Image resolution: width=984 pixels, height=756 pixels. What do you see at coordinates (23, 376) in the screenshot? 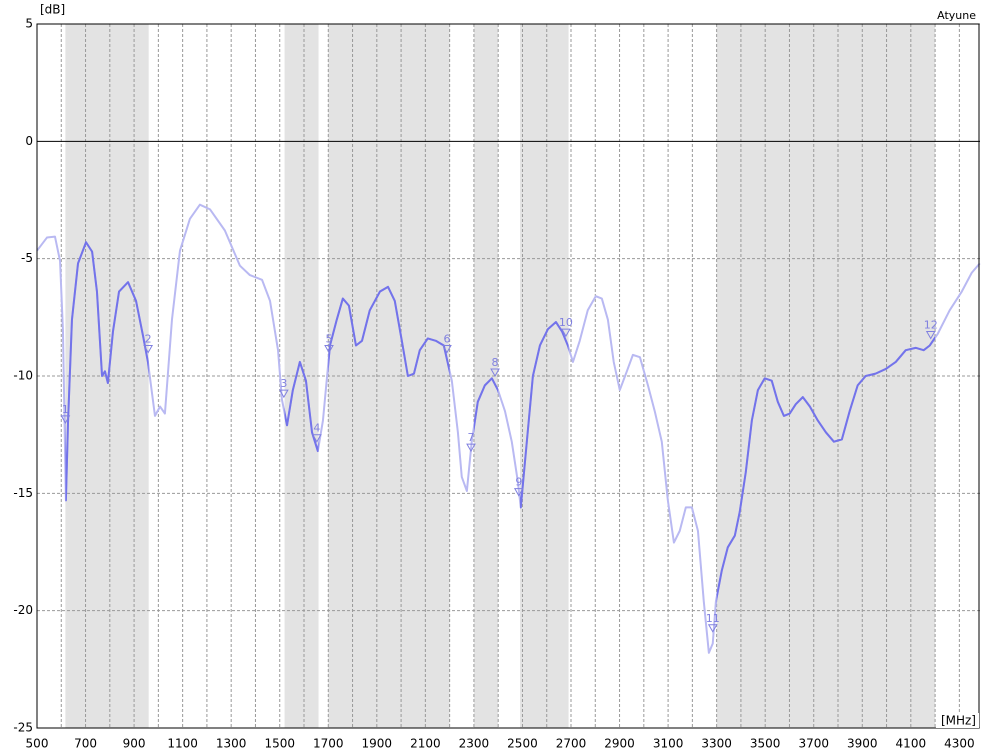
I see `y-tick-label: -10` at bounding box center [23, 376].